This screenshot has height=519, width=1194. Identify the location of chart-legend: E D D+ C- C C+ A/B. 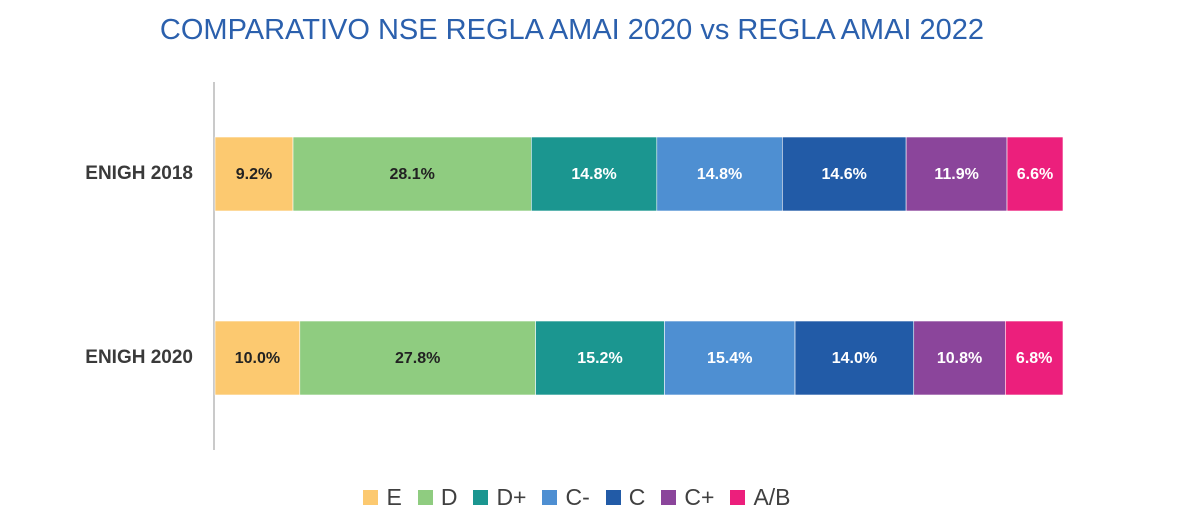
(577, 497).